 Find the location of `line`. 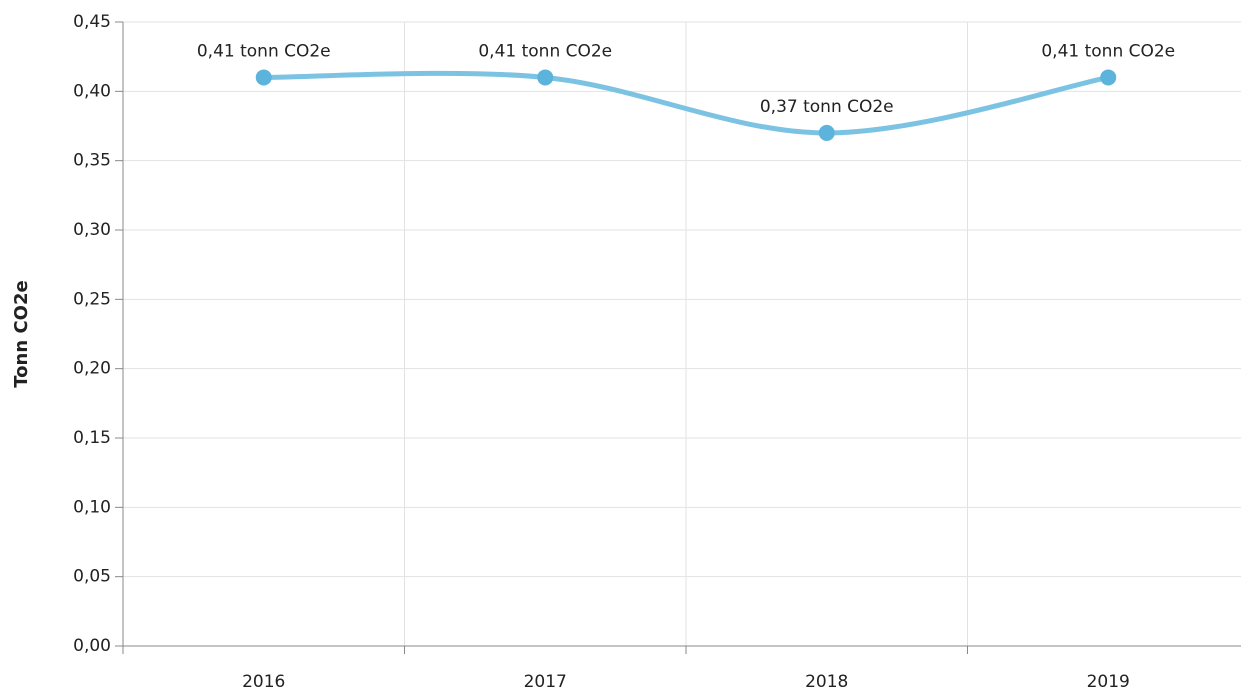

line is located at coordinates (686, 103).